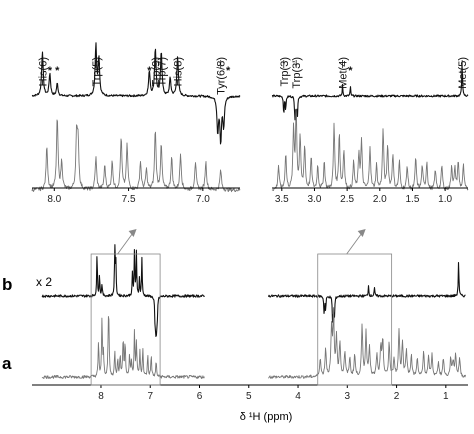 This screenshot has width=474, height=434. What do you see at coordinates (463, 73) in the screenshot?
I see `peak-label-met-5: Met(5)` at bounding box center [463, 73].